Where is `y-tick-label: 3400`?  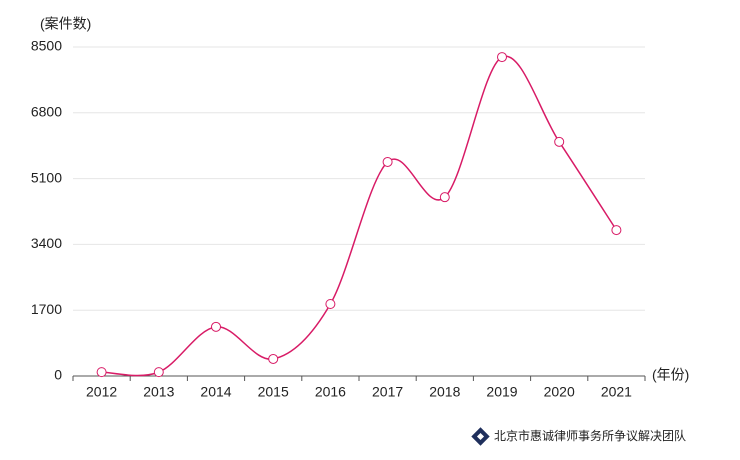
y-tick-label: 3400 is located at coordinates (46, 243).